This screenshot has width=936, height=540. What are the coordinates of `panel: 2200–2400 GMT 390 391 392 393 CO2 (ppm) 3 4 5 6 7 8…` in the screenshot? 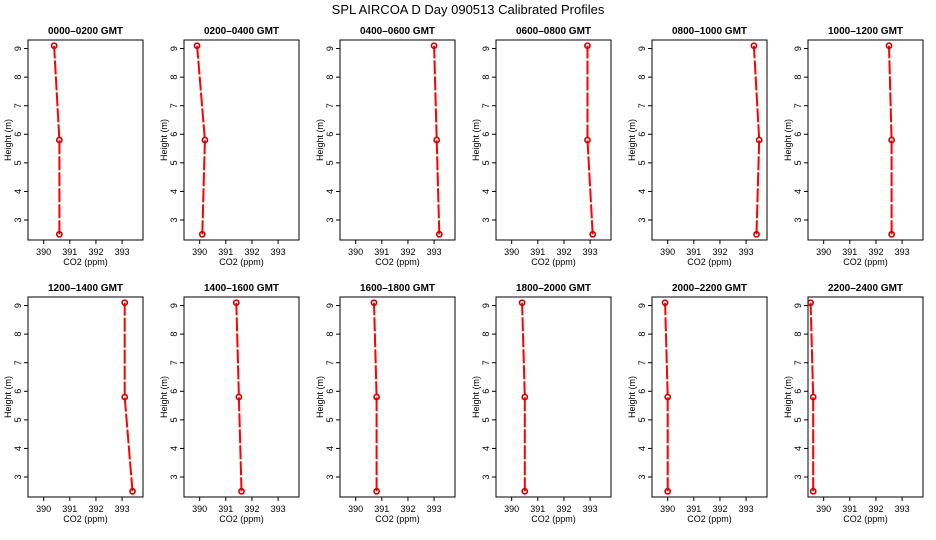 It's located at (853, 403).